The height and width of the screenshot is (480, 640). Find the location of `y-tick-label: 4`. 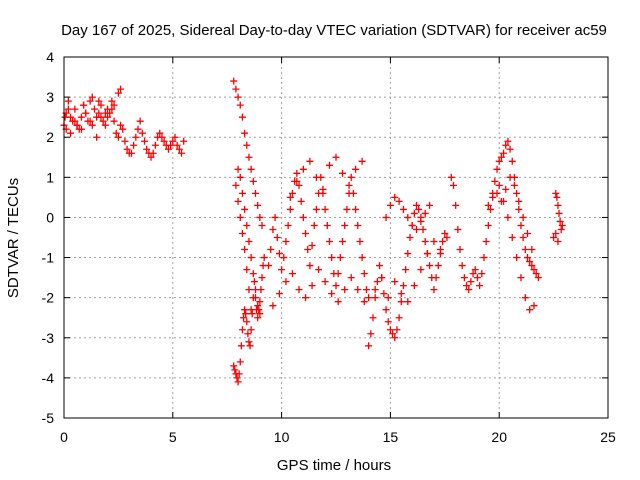

y-tick-label: 4 is located at coordinates (50, 57).